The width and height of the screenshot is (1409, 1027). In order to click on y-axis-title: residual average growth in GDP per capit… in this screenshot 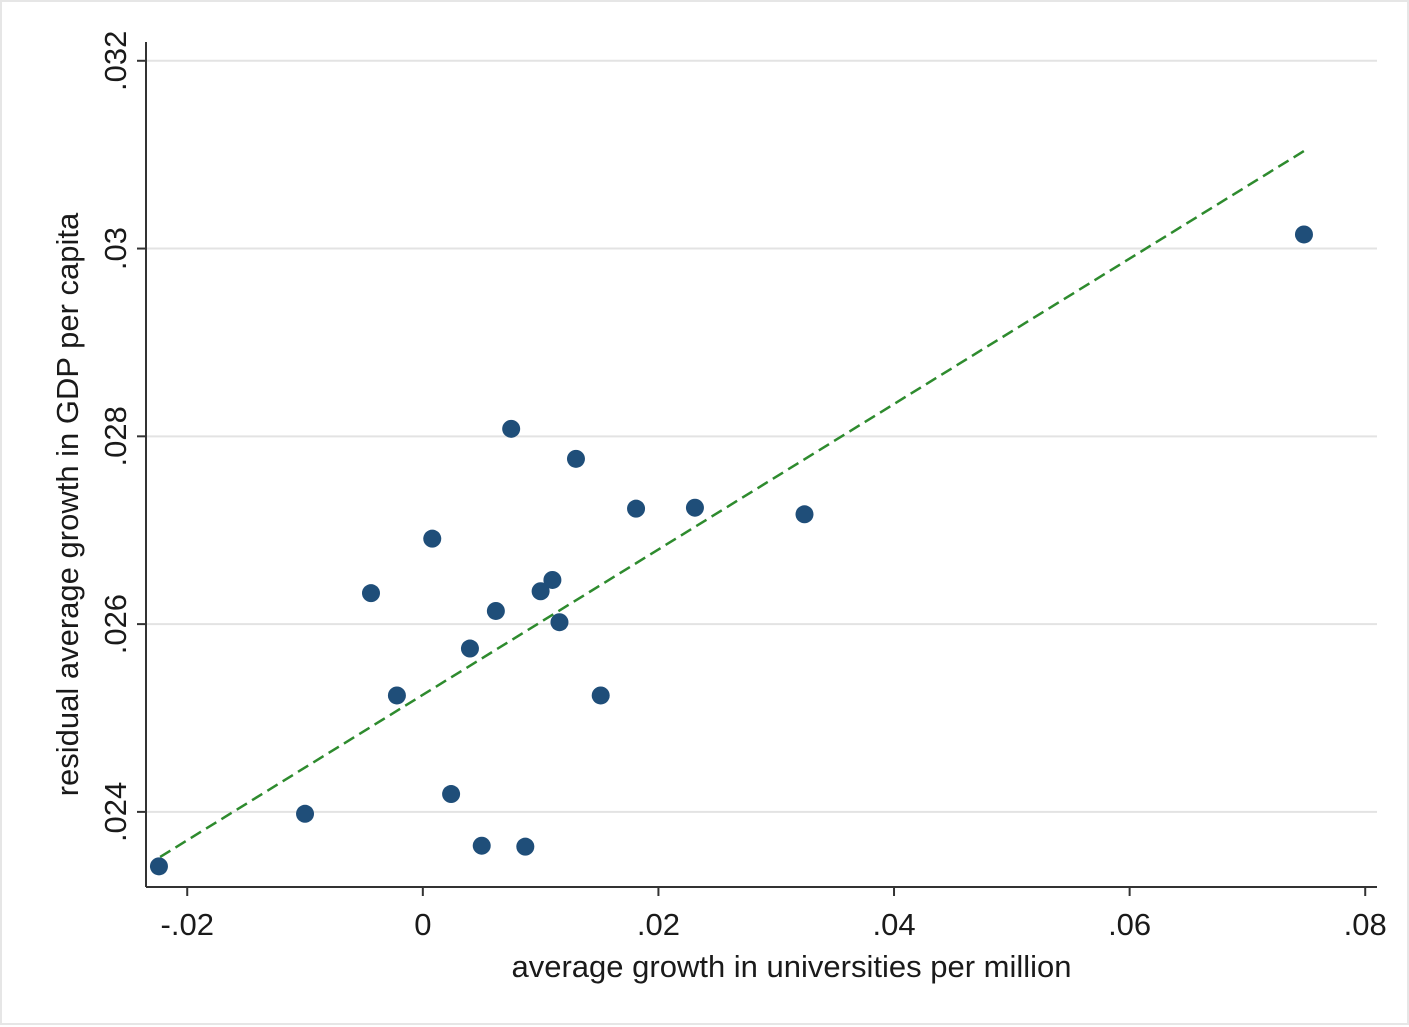, I will do `click(67, 504)`.